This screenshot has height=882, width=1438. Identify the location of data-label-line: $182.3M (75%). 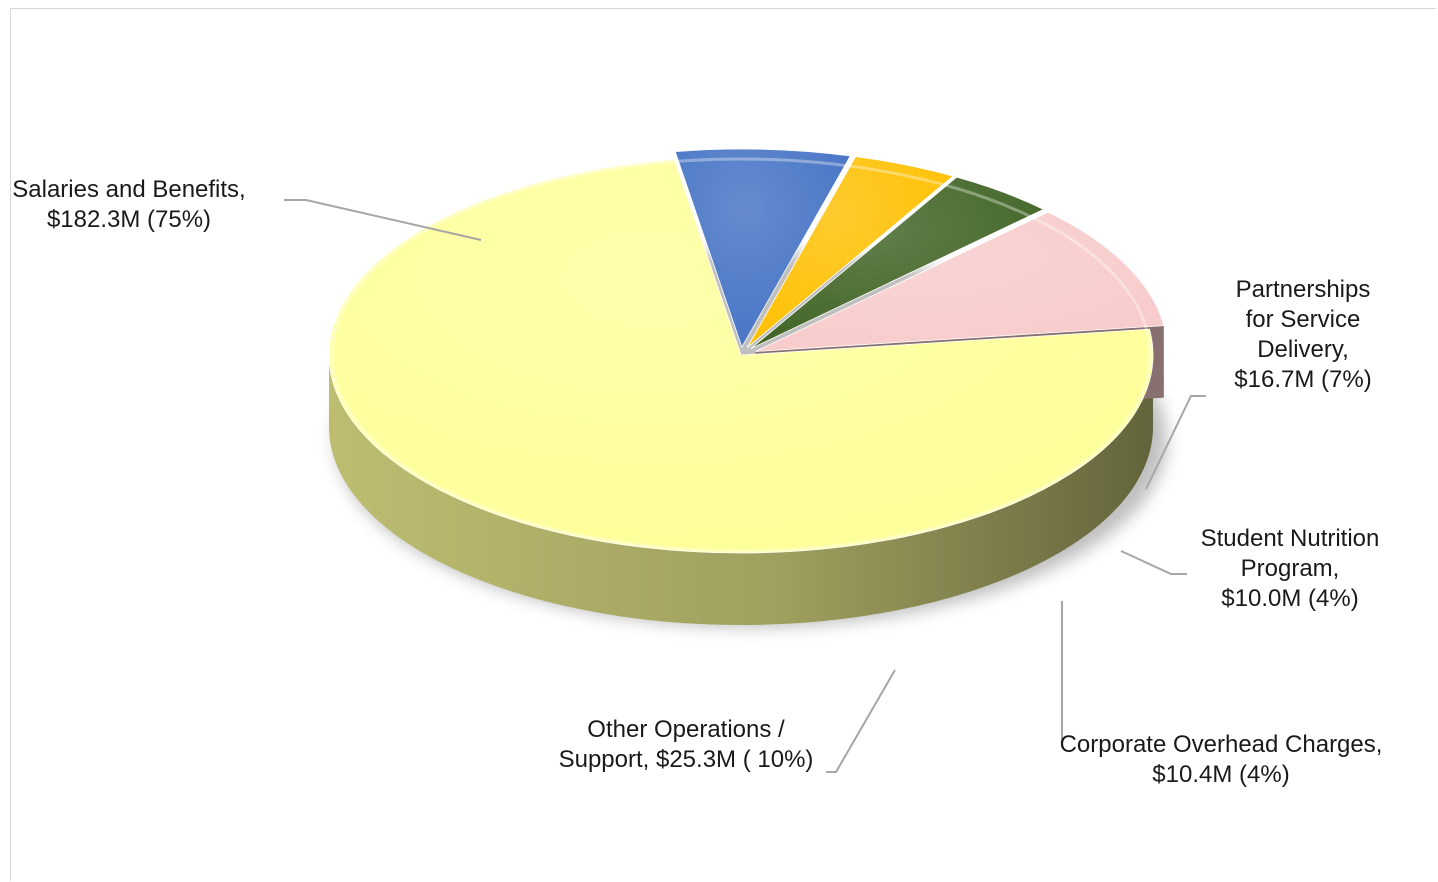
(129, 219).